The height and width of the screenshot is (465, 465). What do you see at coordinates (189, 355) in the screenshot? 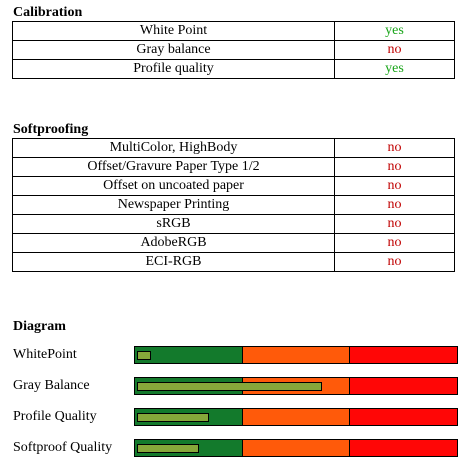
I see `bar-zone-good` at bounding box center [189, 355].